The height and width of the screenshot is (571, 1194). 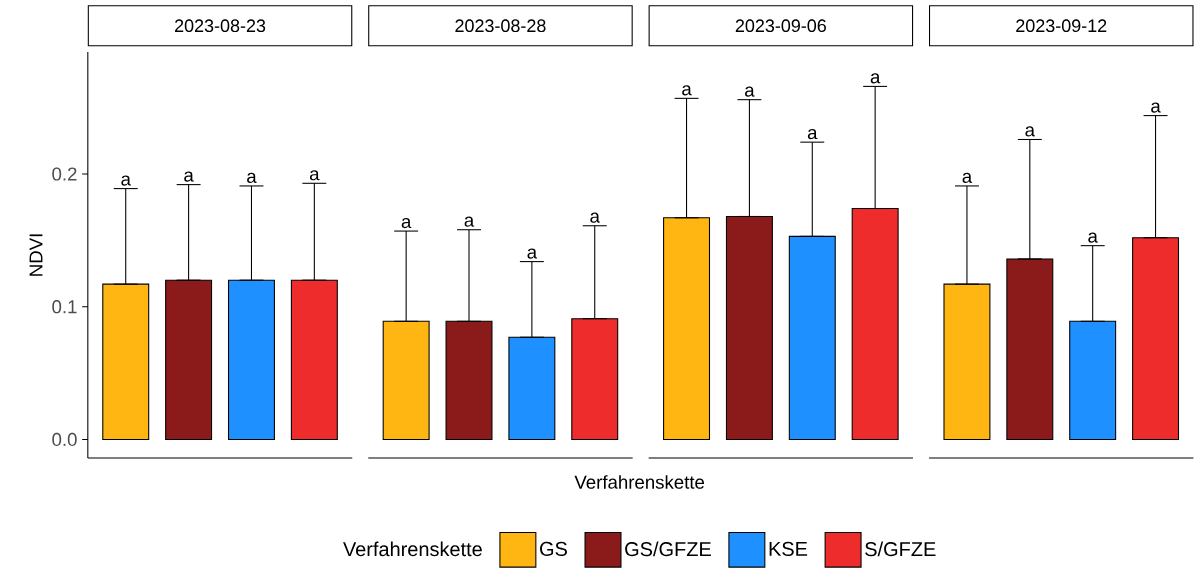 I want to click on legend-label: KSE, so click(x=788, y=549).